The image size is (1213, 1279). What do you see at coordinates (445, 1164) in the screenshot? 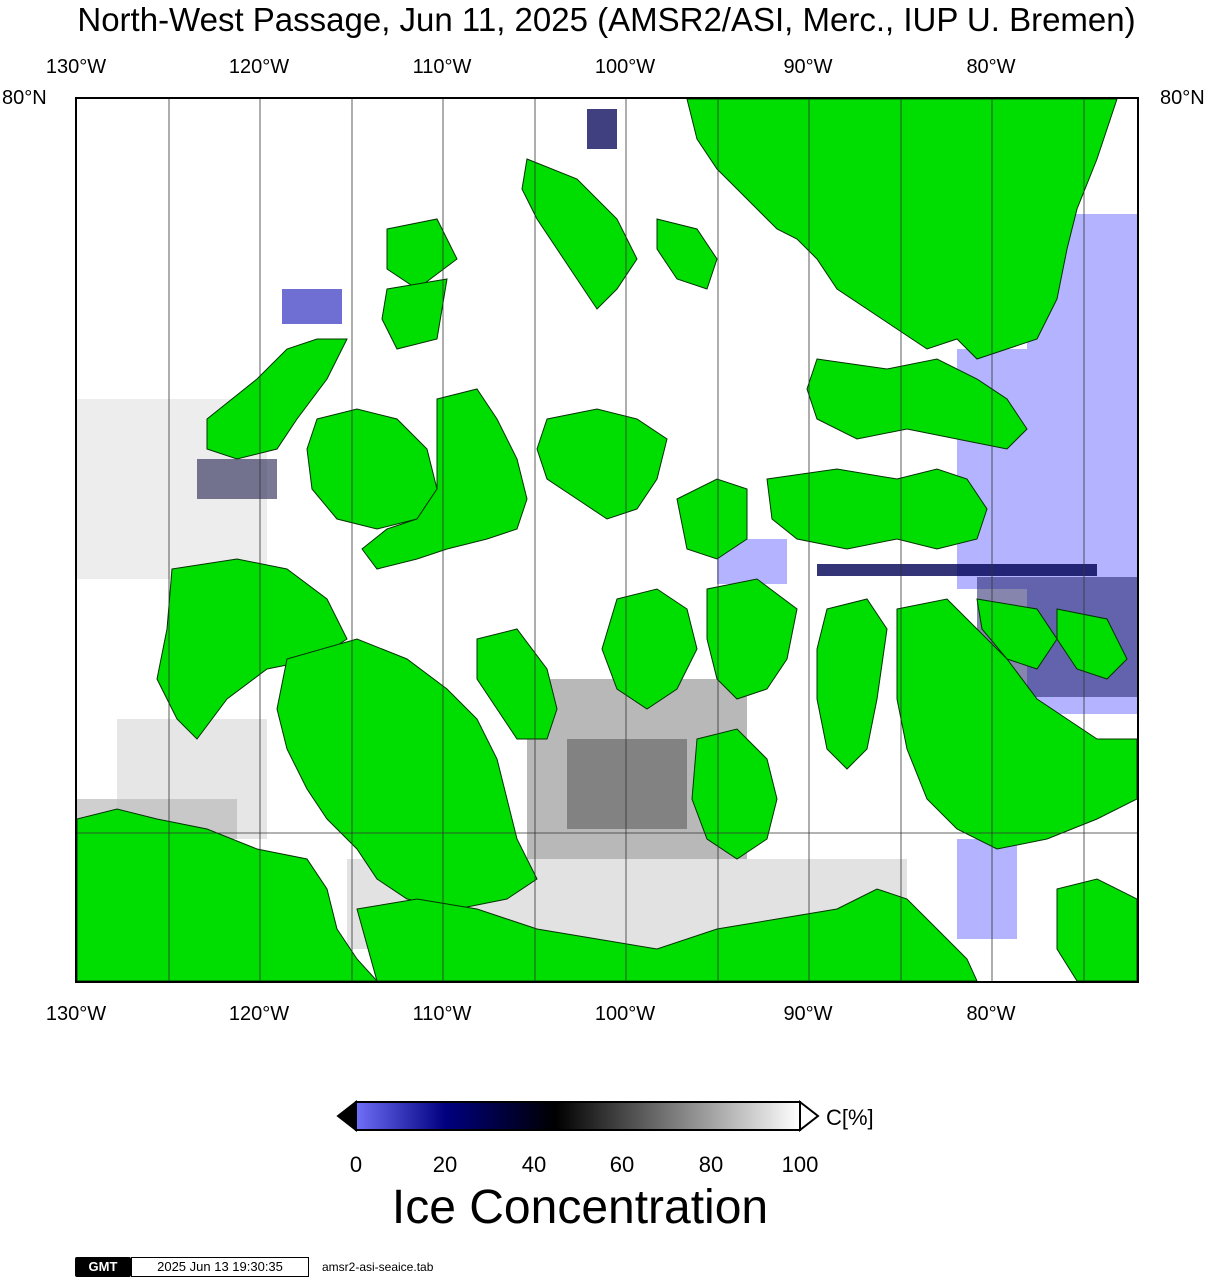
I see `colorbar-tick-20: 20` at bounding box center [445, 1164].